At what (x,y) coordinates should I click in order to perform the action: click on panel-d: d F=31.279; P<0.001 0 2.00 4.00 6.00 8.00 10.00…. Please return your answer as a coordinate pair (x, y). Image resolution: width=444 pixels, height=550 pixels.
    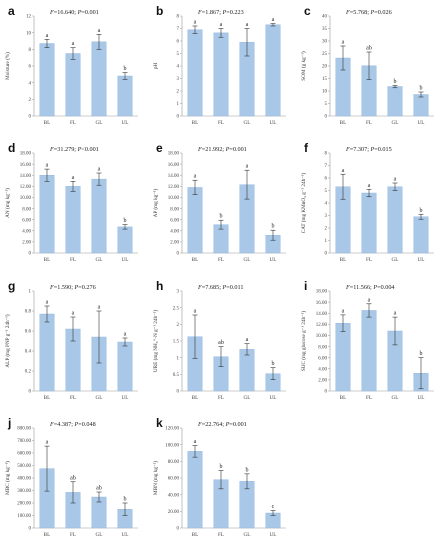
    Looking at the image, I should click on (71, 202).